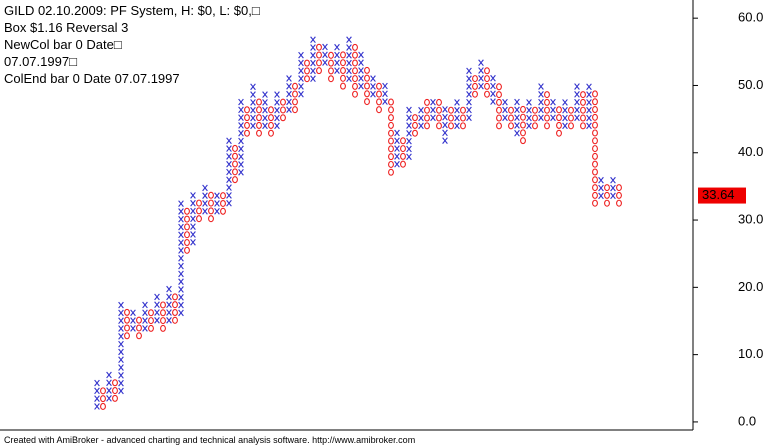 Image resolution: width=770 pixels, height=448 pixels. What do you see at coordinates (66, 27) in the screenshot?
I see `title-line: Box $1.16 Reversal 3` at bounding box center [66, 27].